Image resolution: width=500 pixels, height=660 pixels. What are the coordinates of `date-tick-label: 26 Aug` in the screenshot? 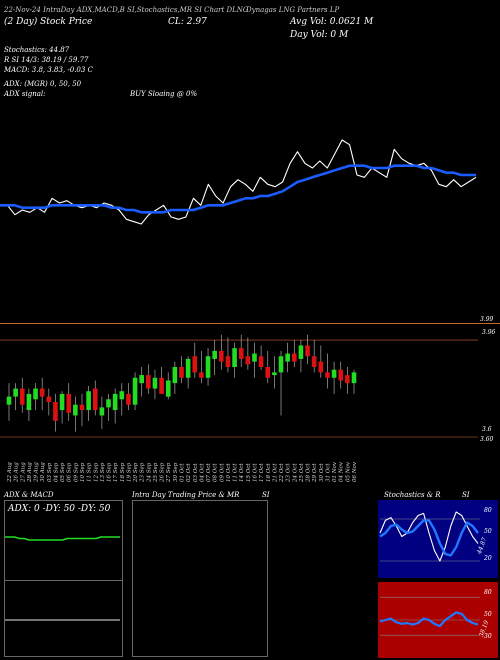 It's located at (17, 472).